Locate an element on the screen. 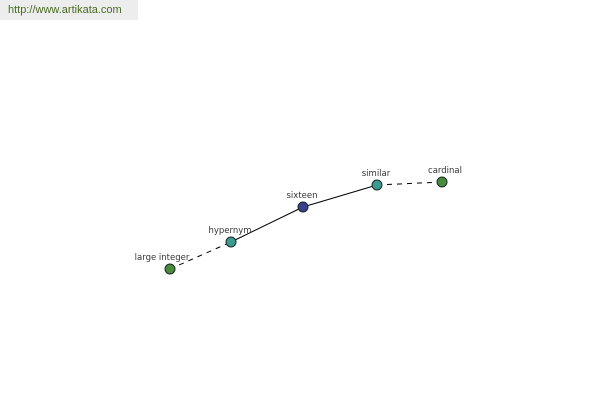 The image size is (600, 400). node-similar is located at coordinates (377, 185).